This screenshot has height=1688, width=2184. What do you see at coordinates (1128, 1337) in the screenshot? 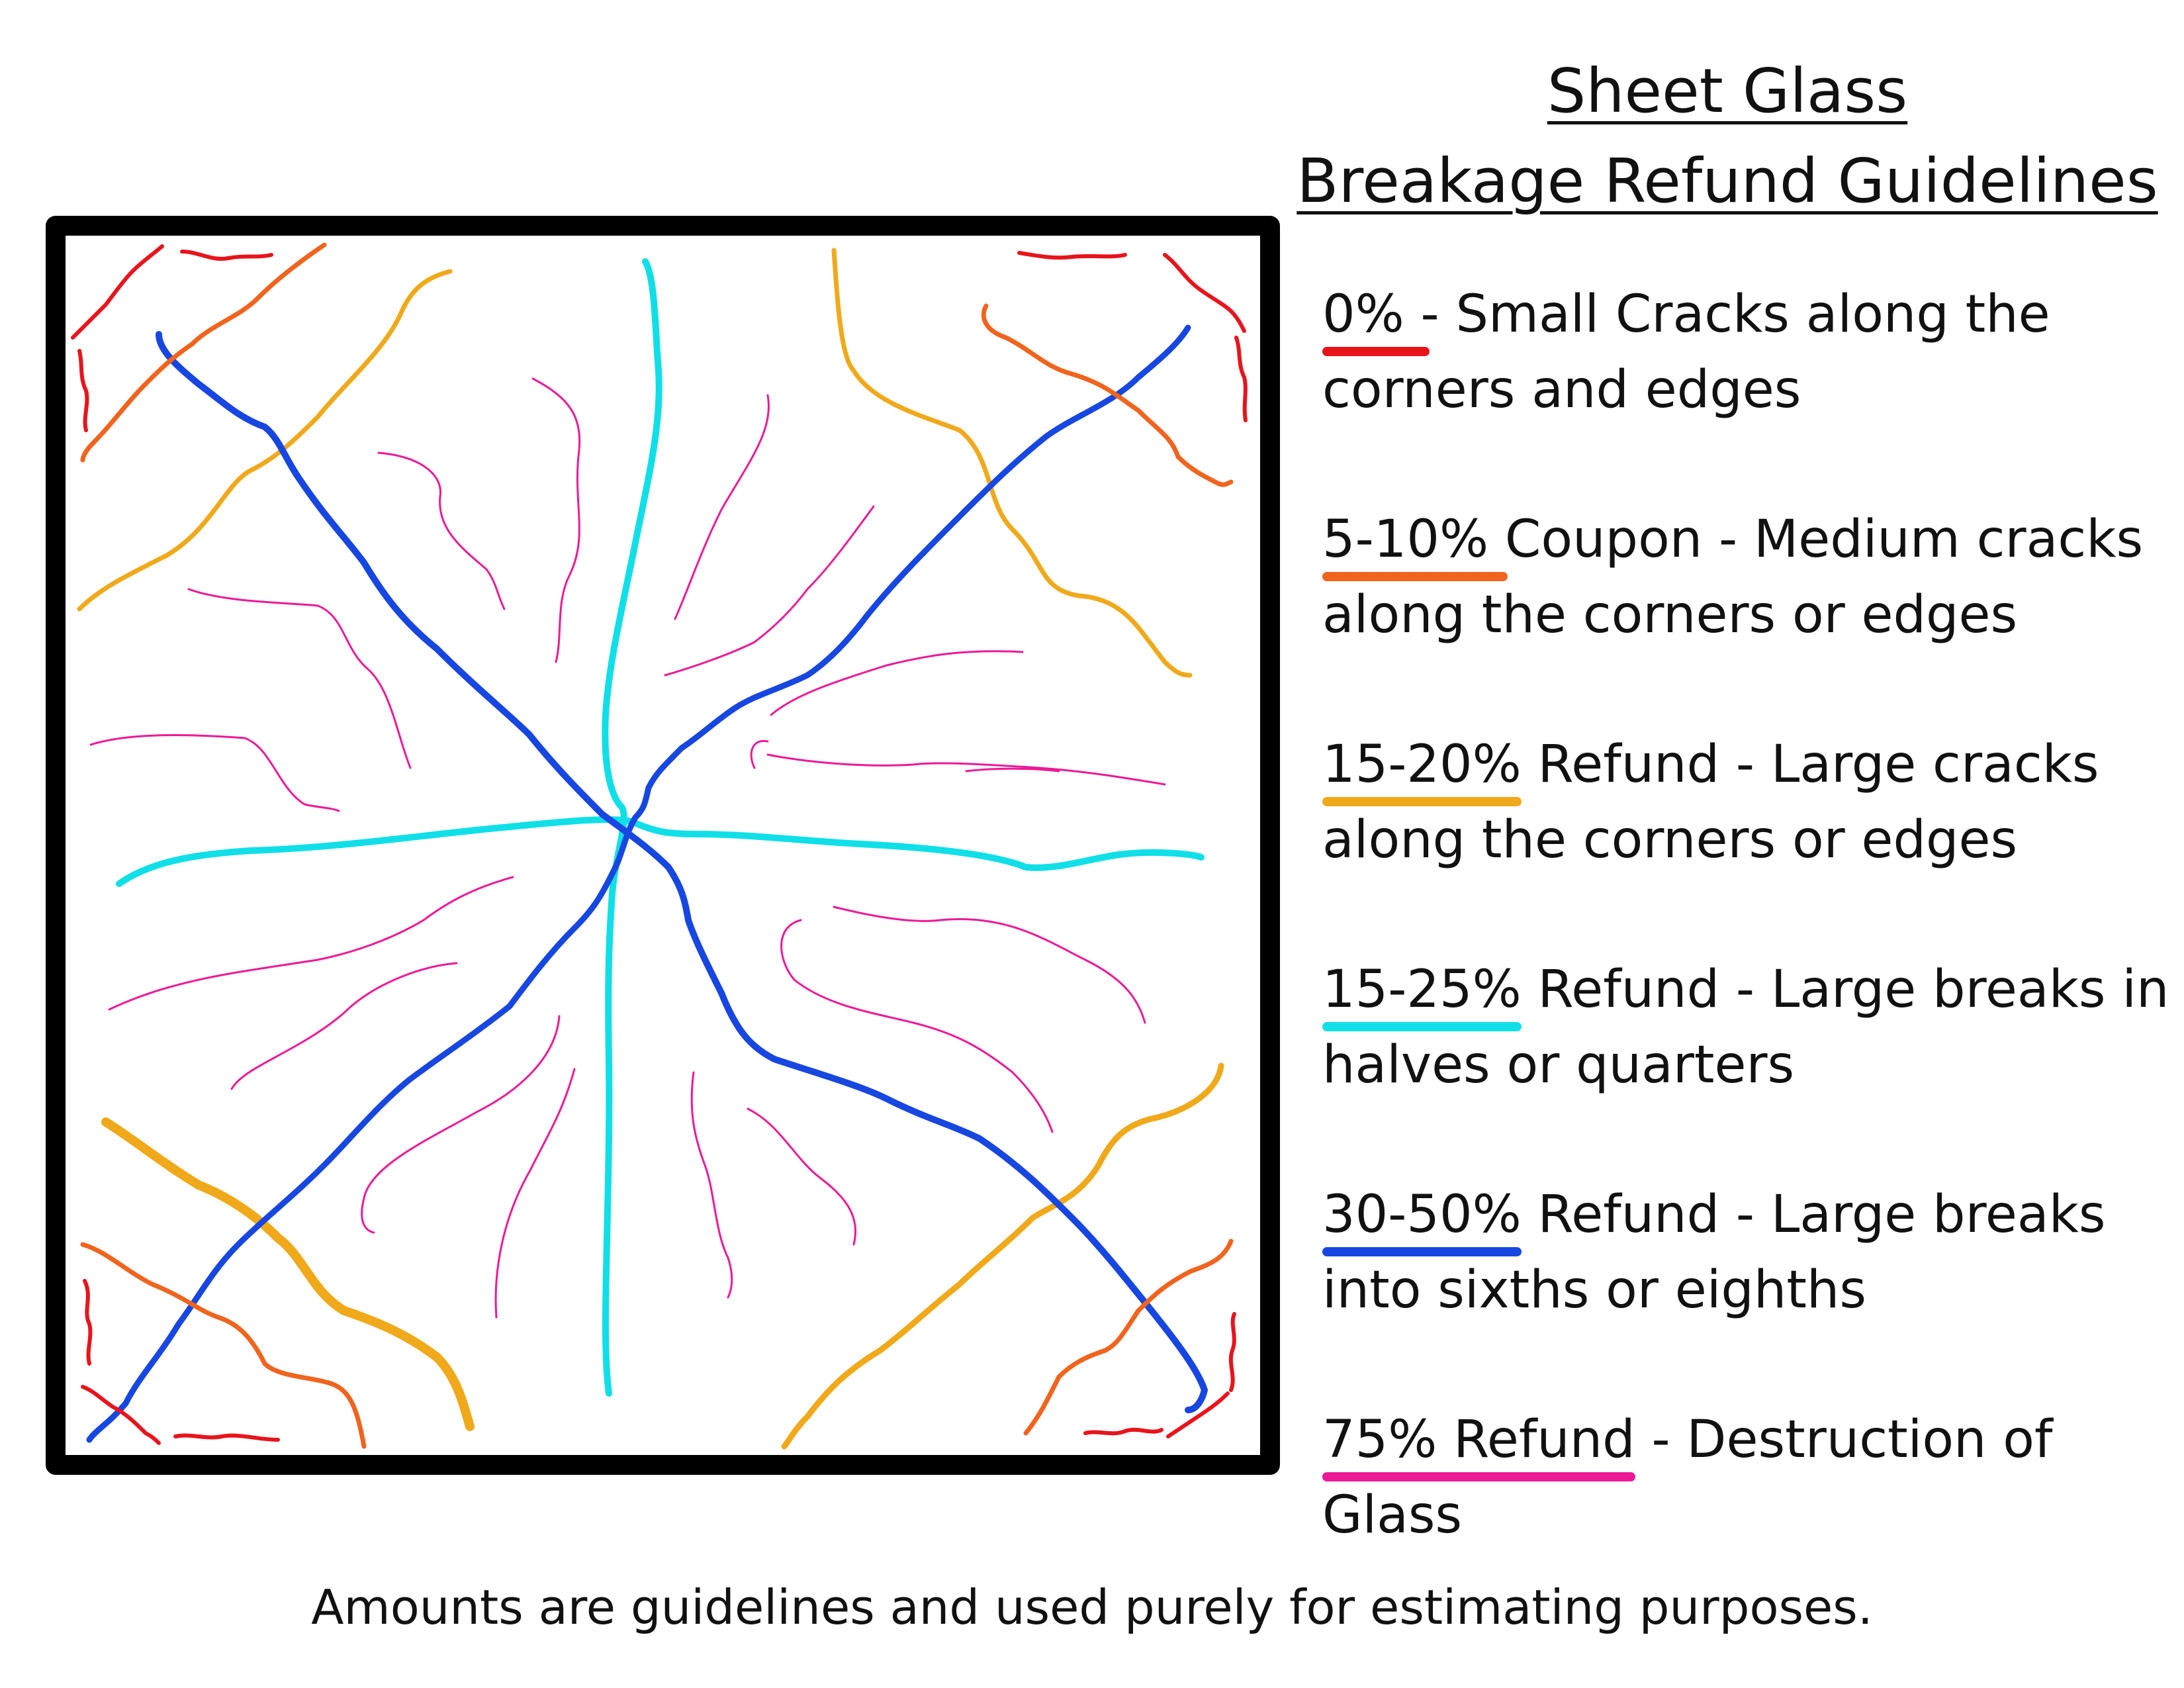
I see `medium-crack-bottom-right` at bounding box center [1128, 1337].